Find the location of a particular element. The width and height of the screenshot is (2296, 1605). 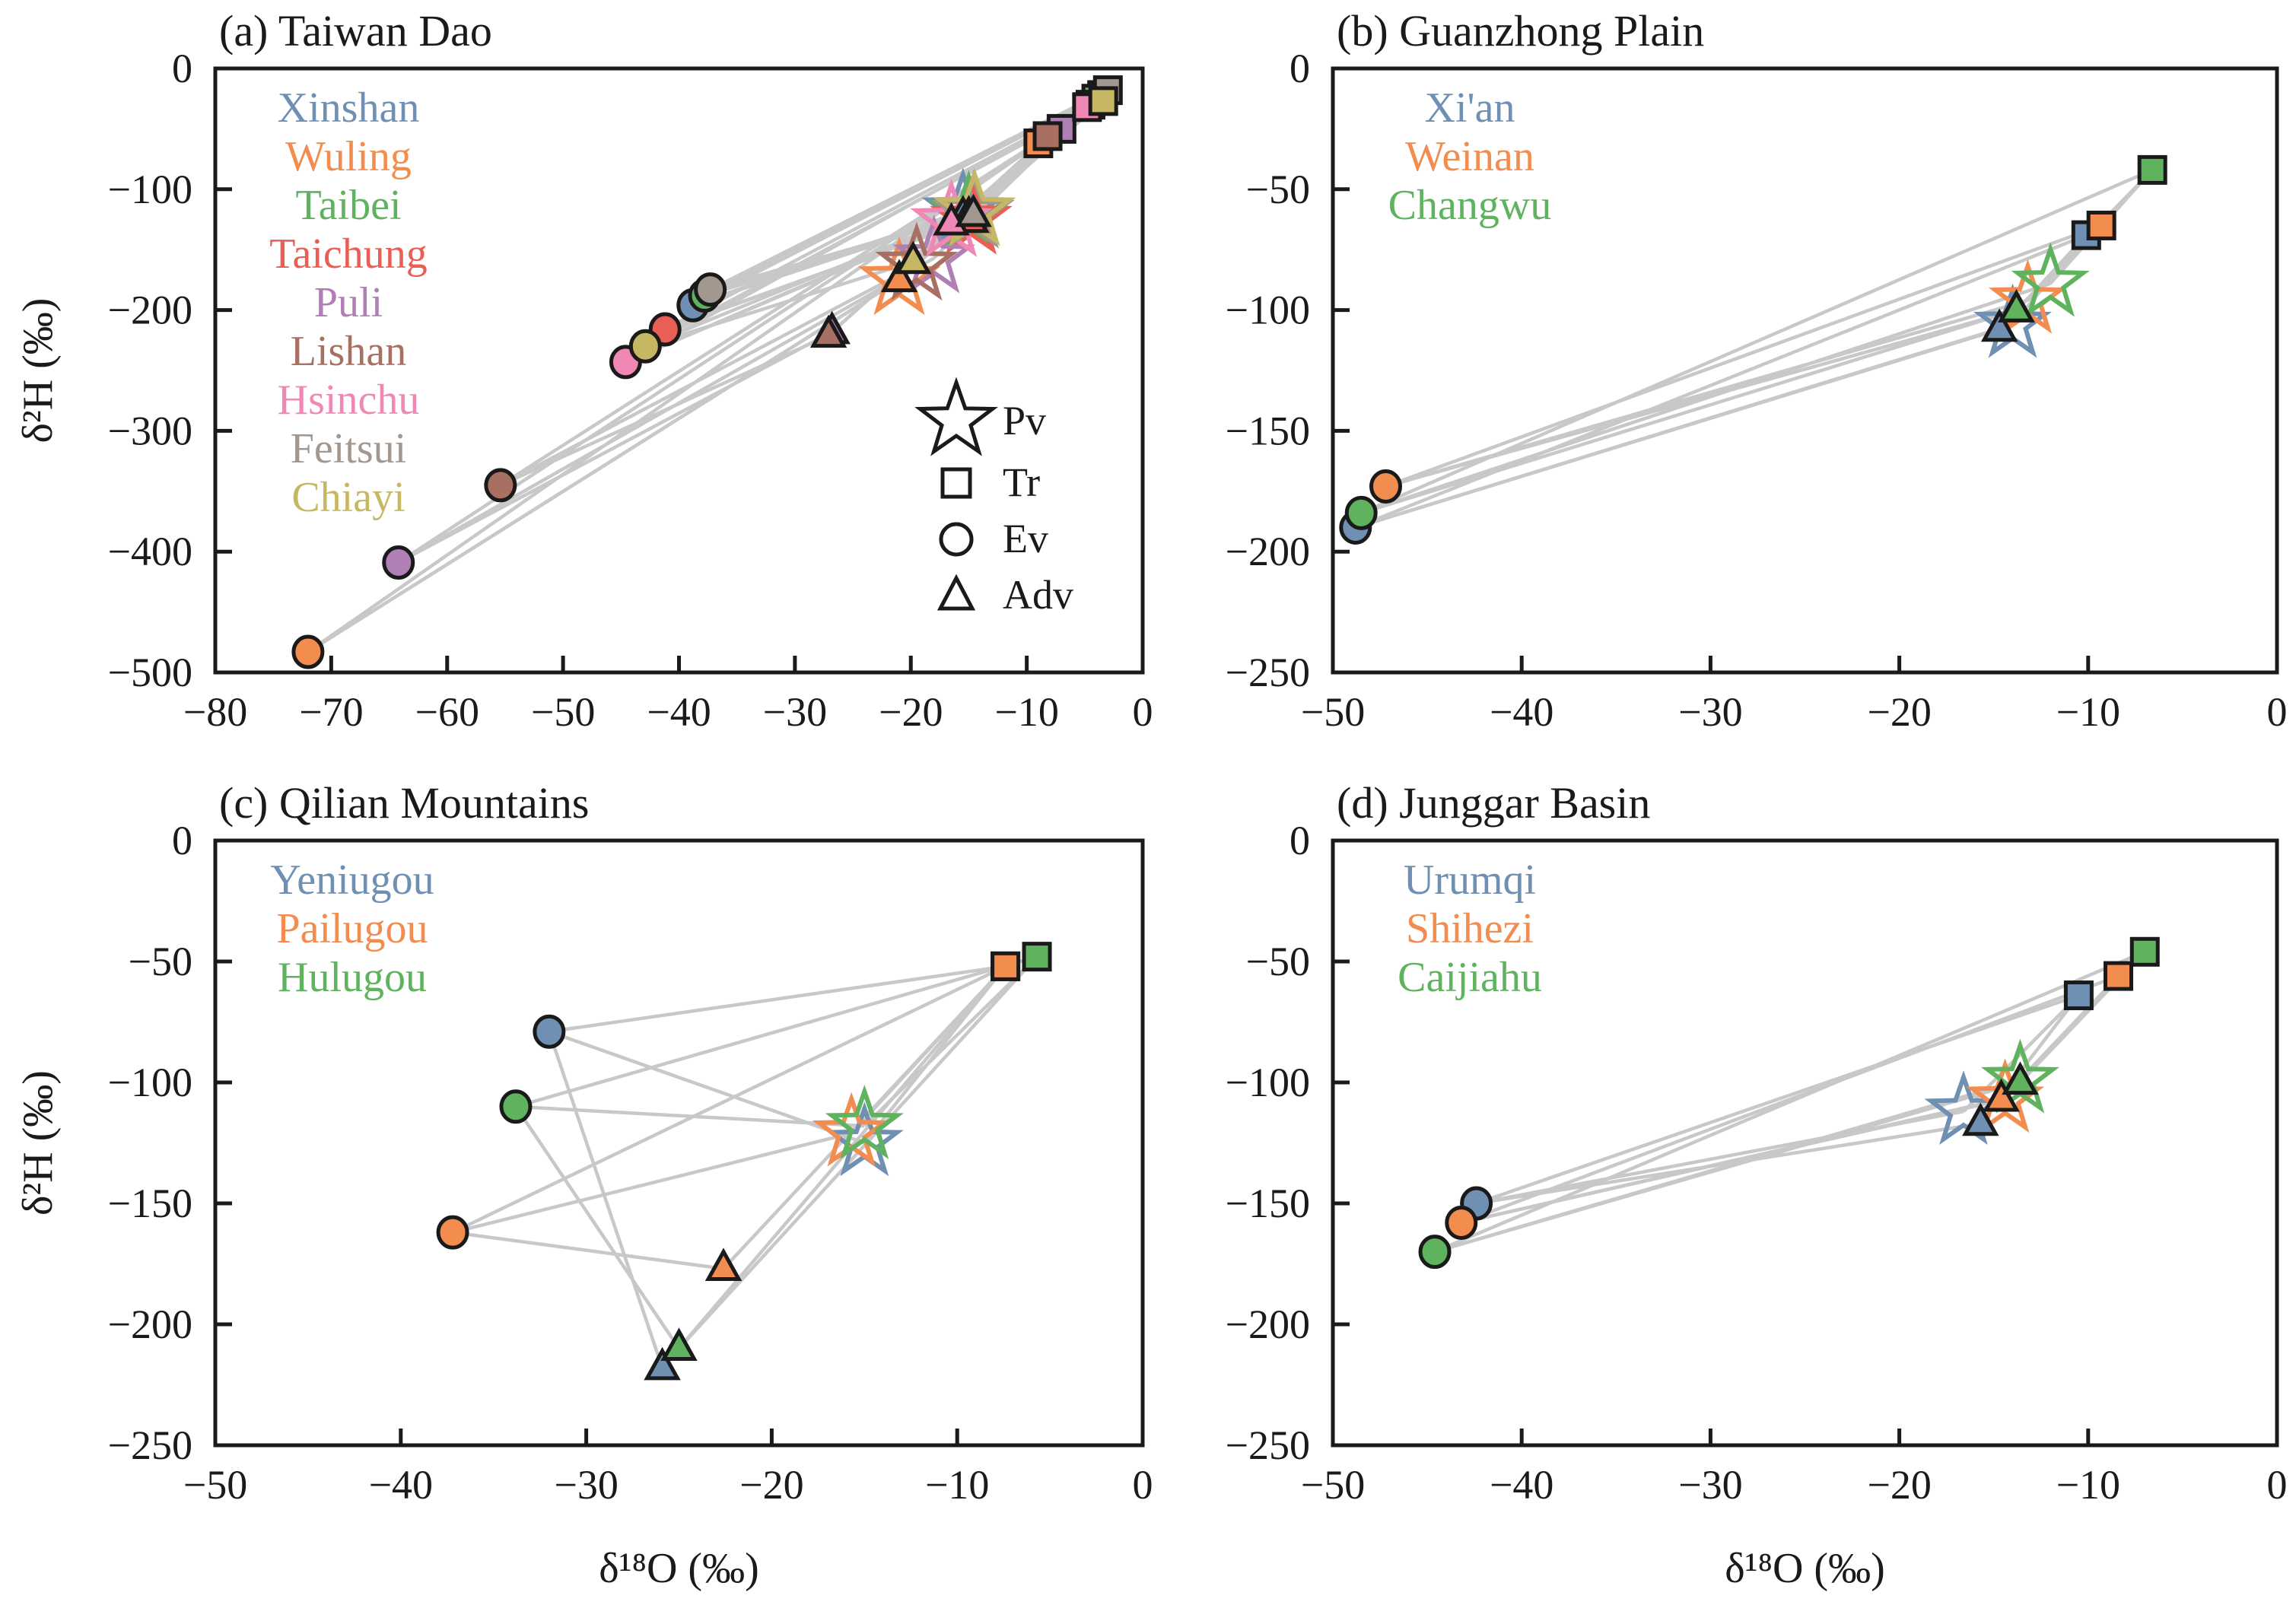

point-adv-chiayi is located at coordinates (914, 257).